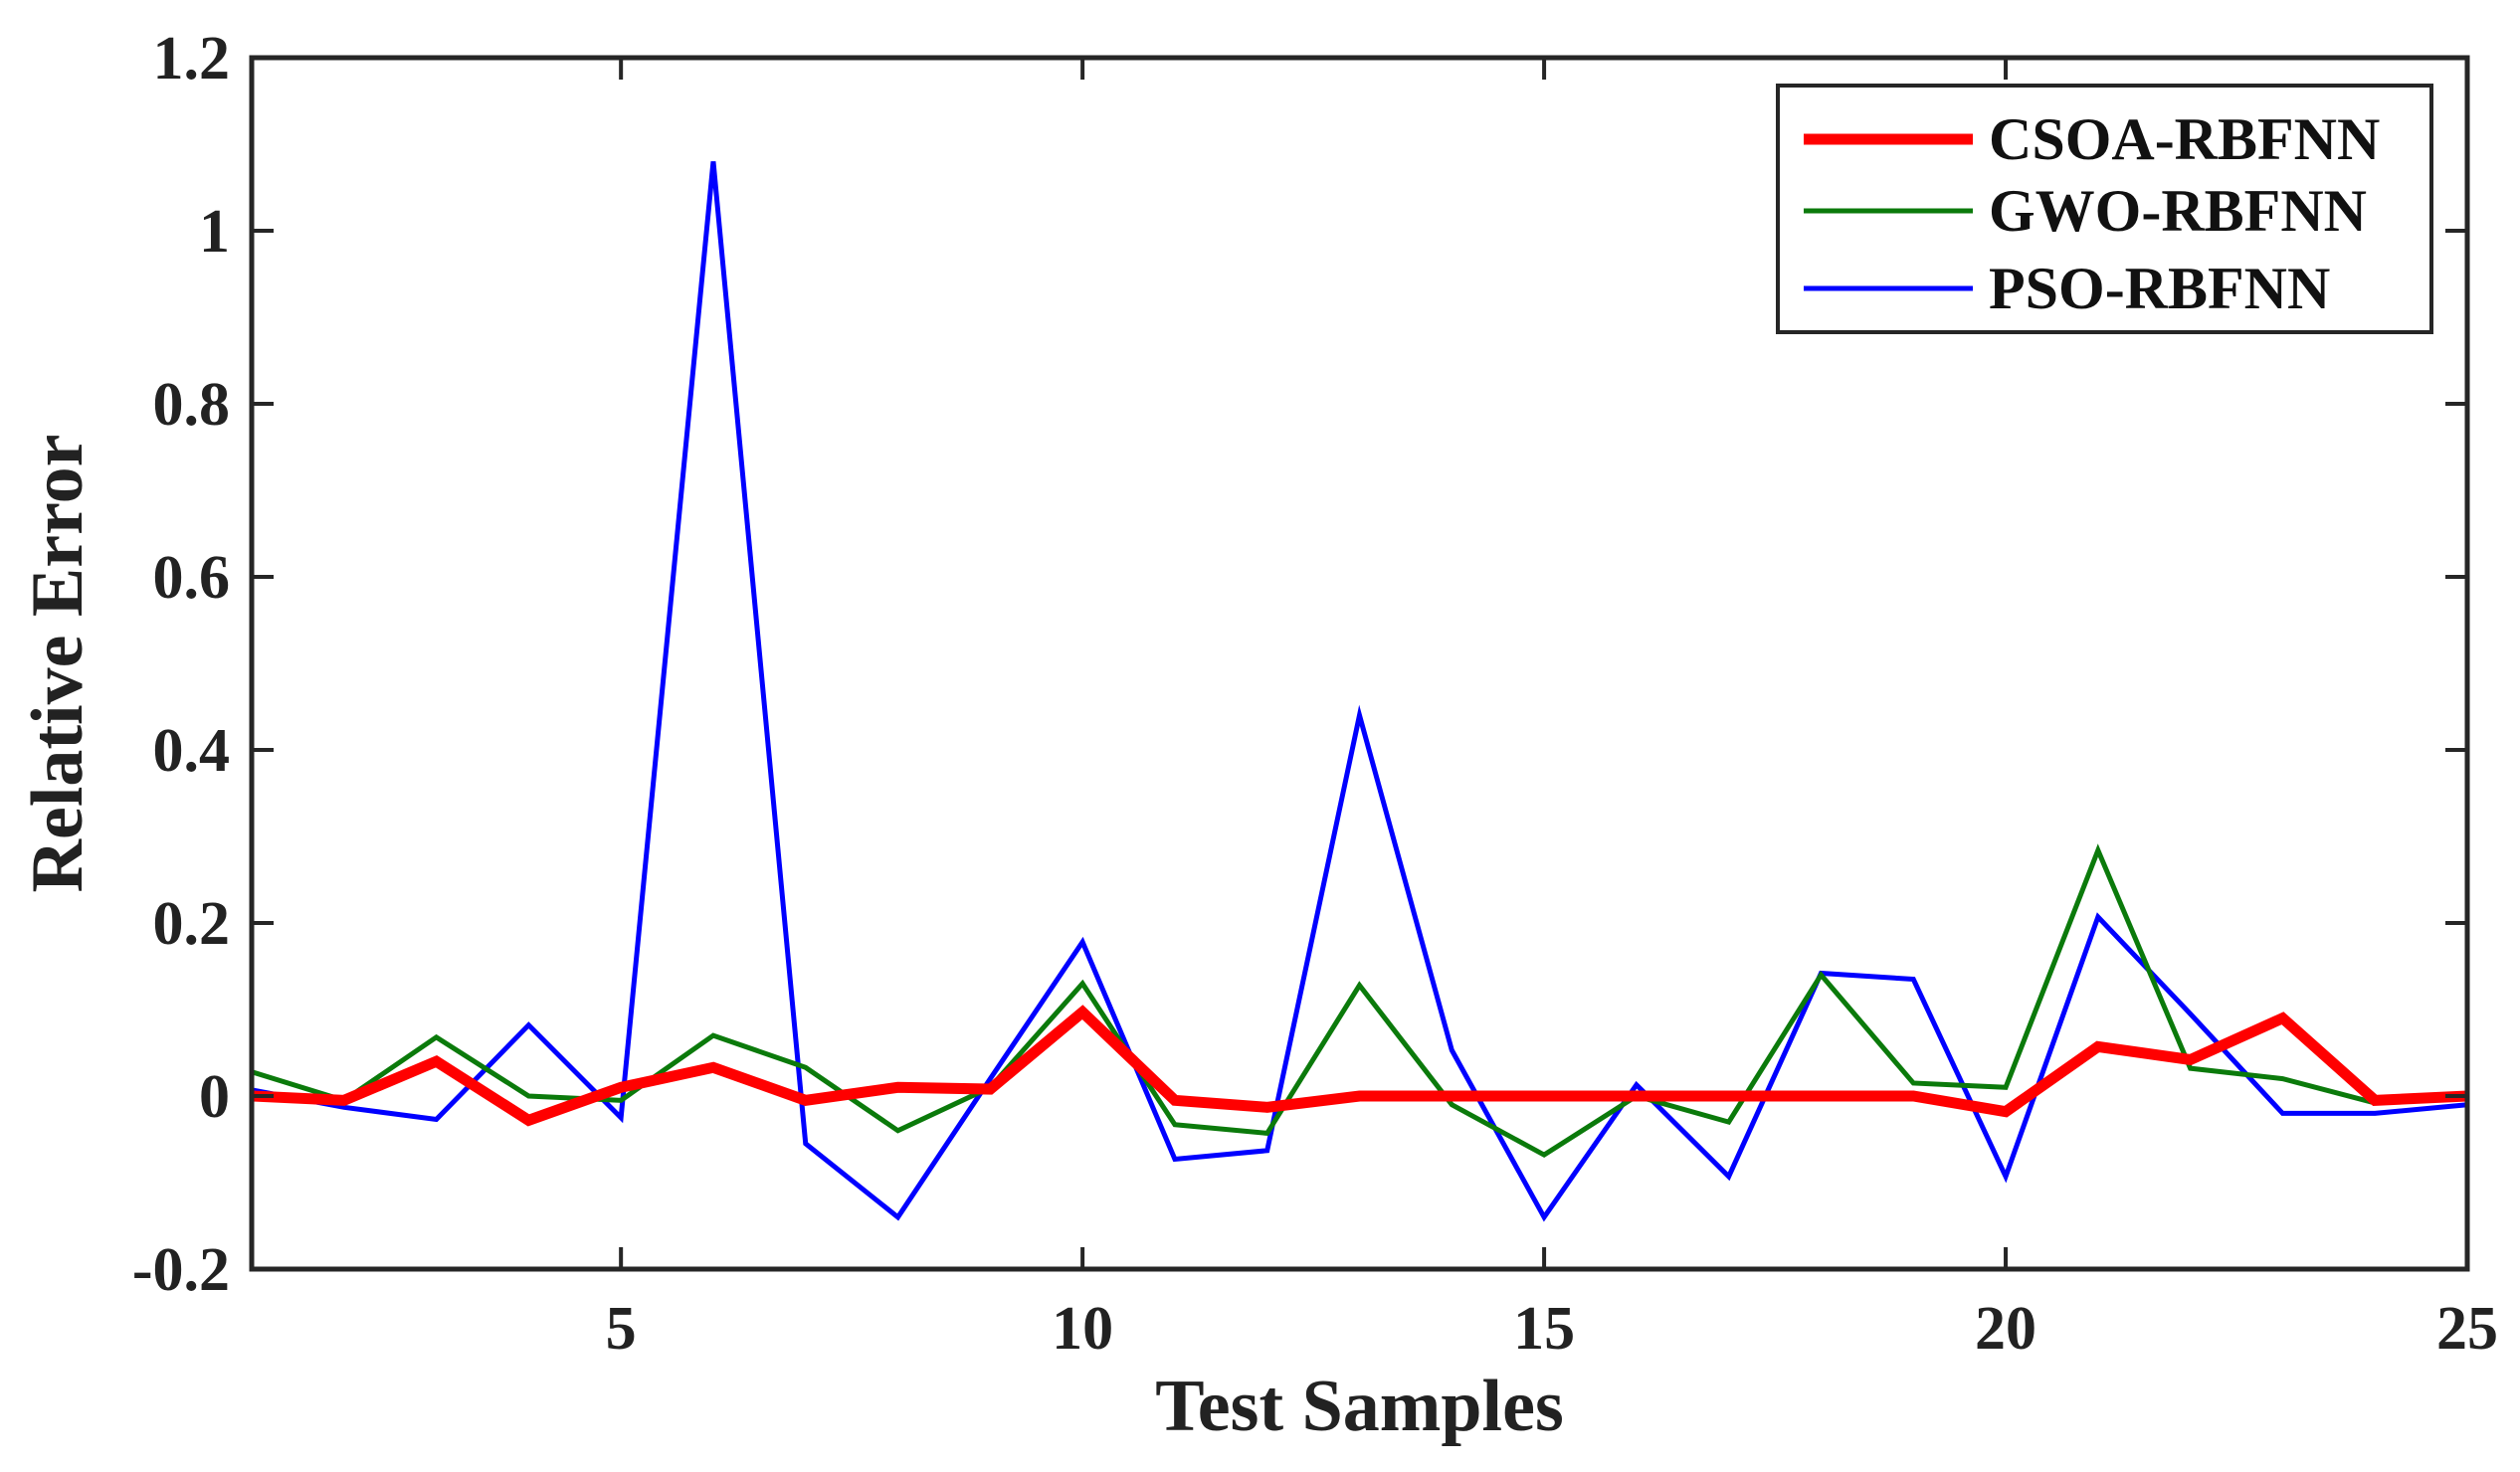 This screenshot has height=1472, width=2520. I want to click on legend-label-gwo-rbfnn: GWO-RBFNN, so click(2178, 211).